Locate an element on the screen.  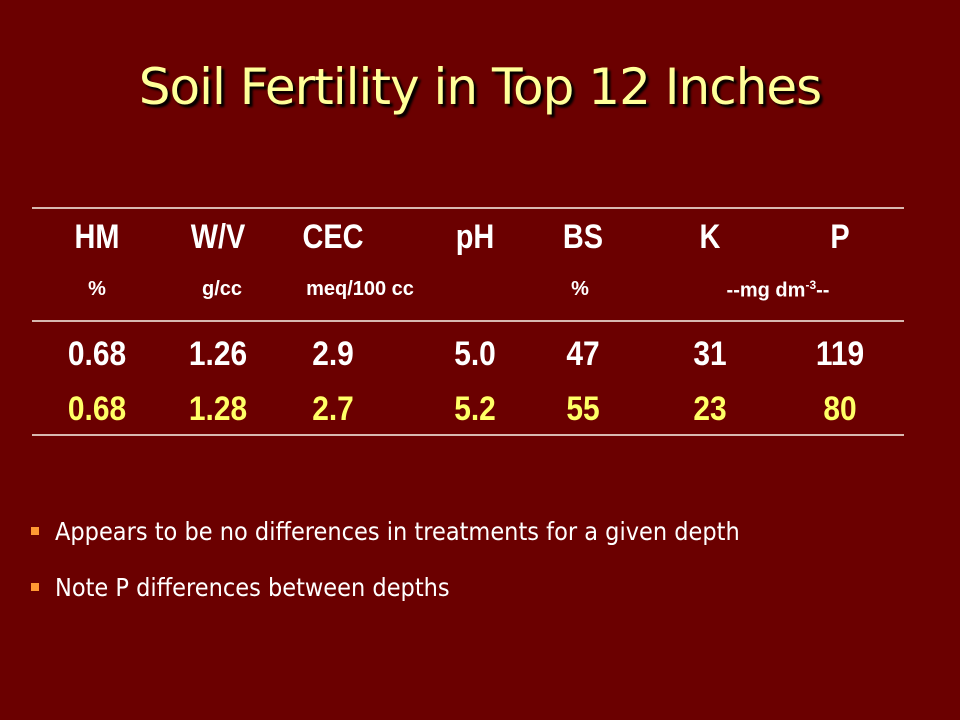
column-unit: meq/100 cc is located at coordinates (360, 289).